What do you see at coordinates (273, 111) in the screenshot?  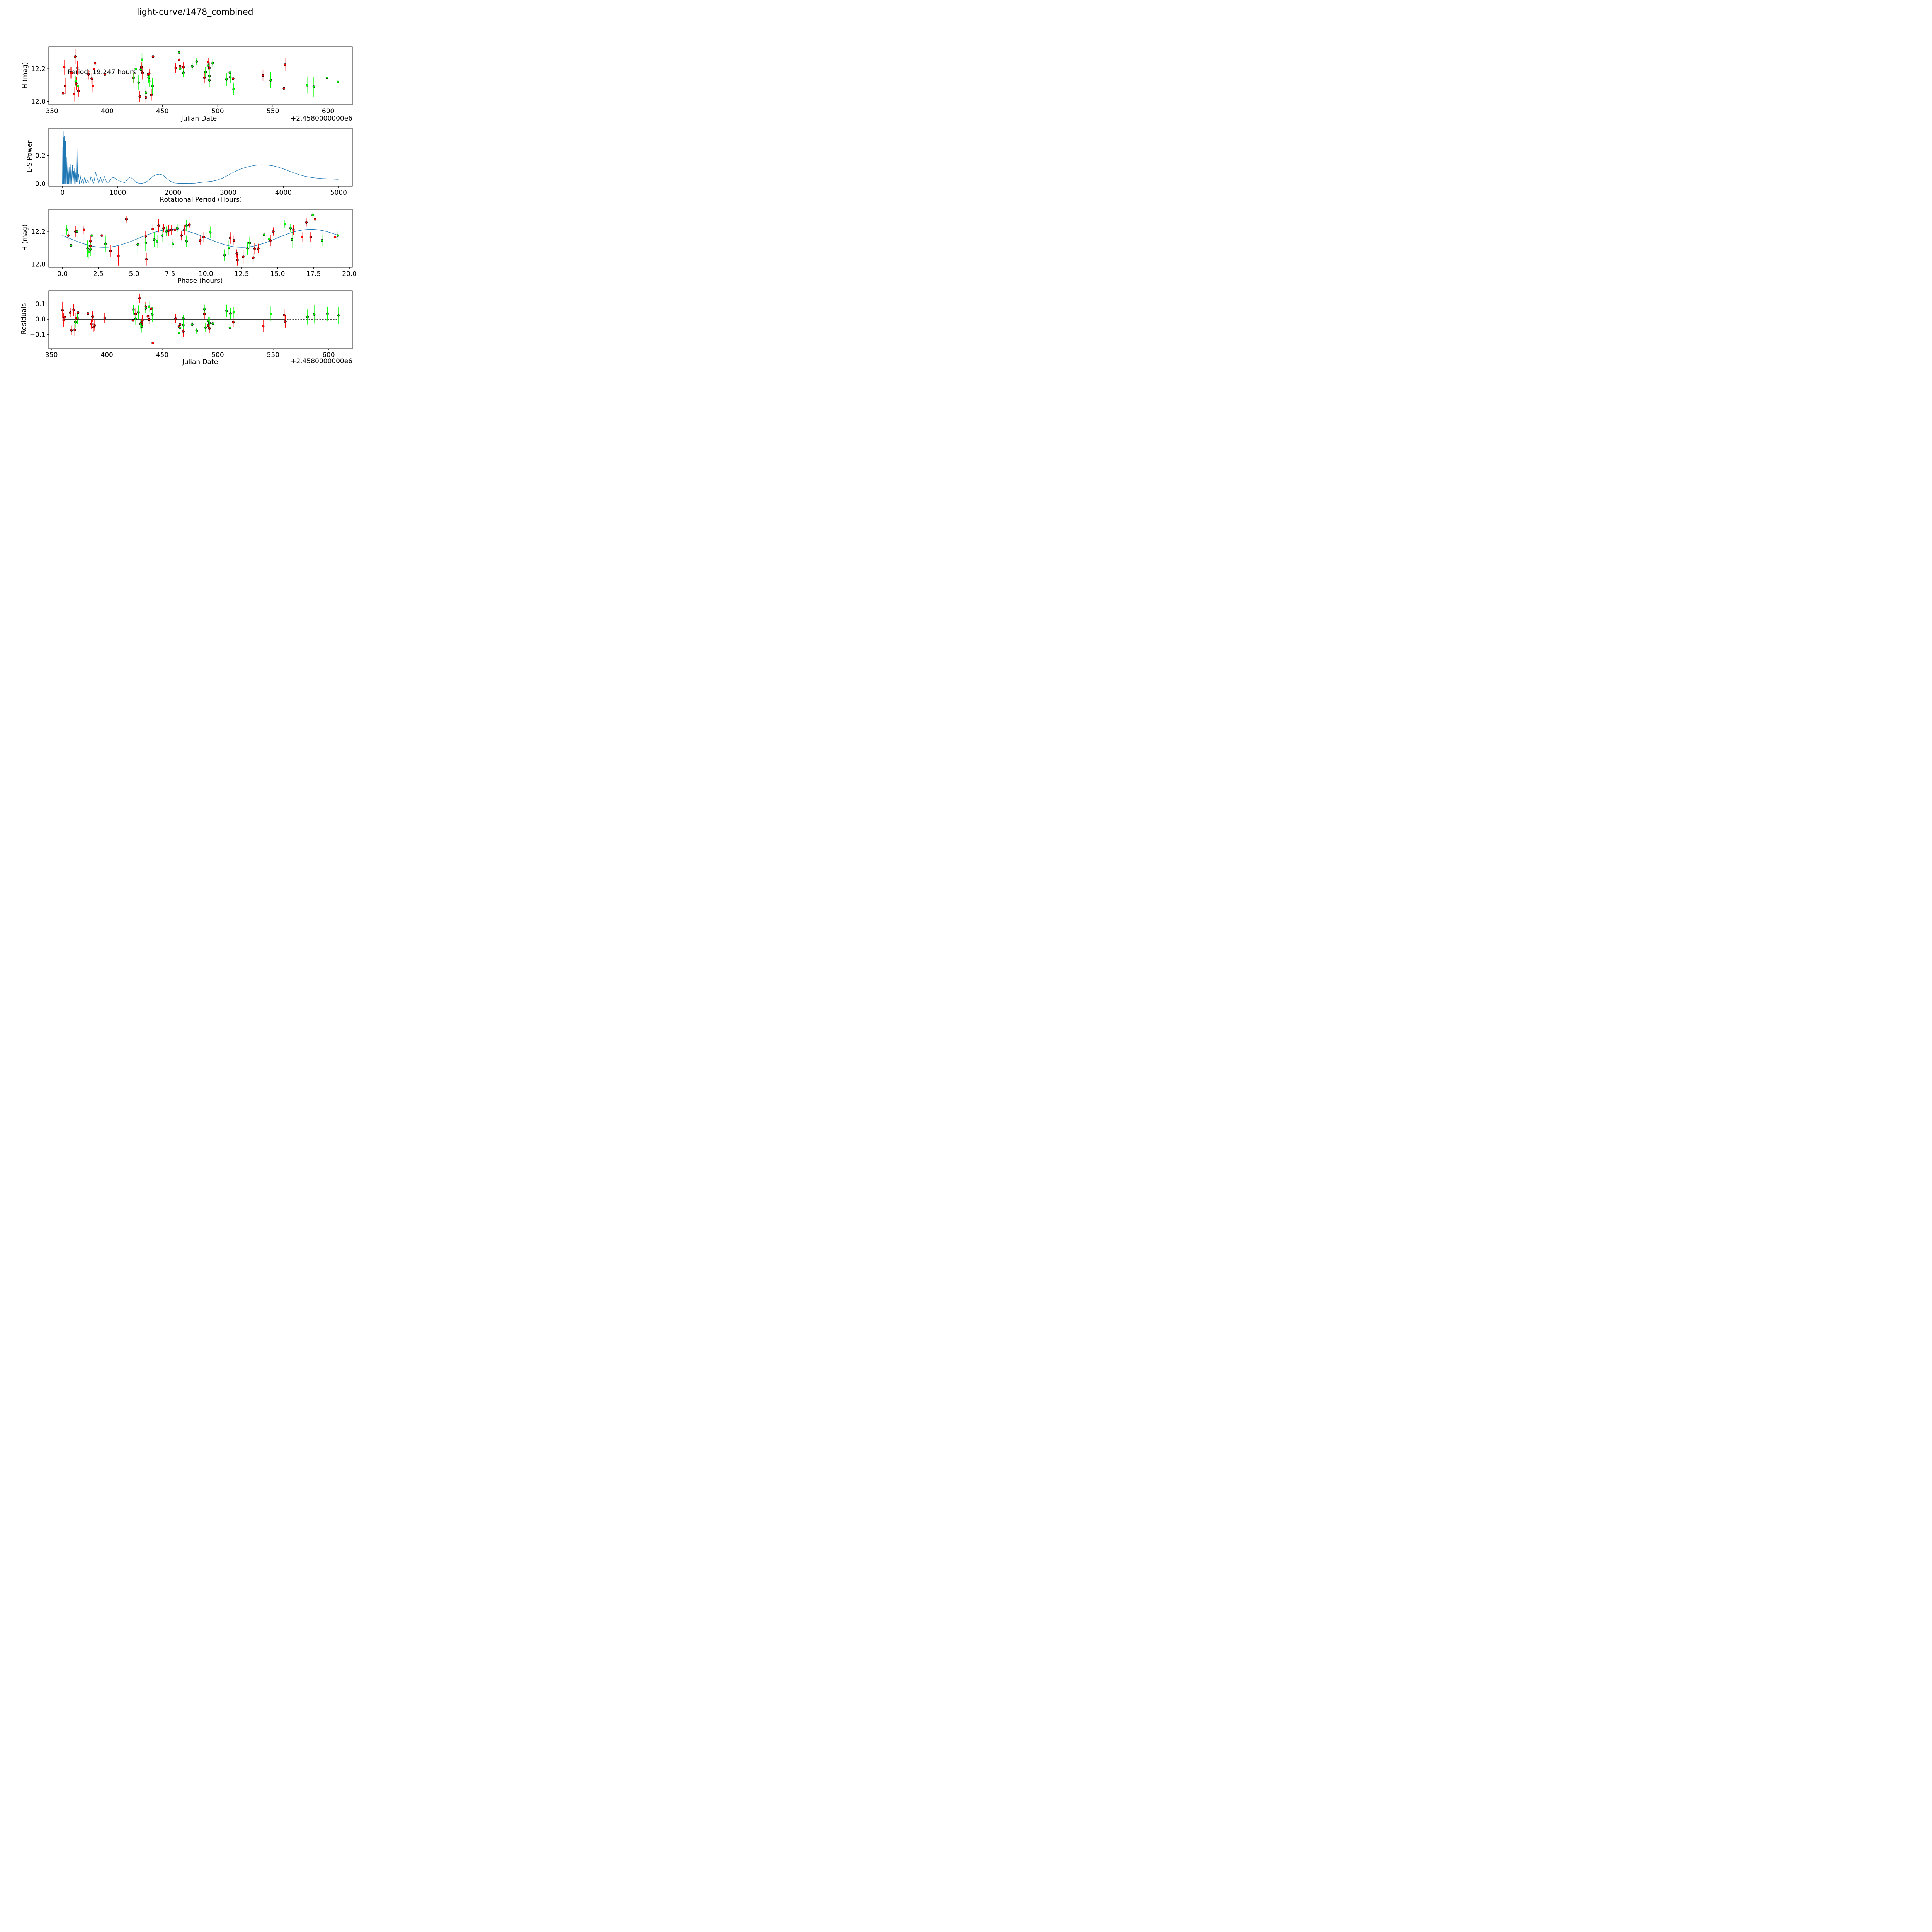 I see `lightcurve-xtick-label: 550` at bounding box center [273, 111].